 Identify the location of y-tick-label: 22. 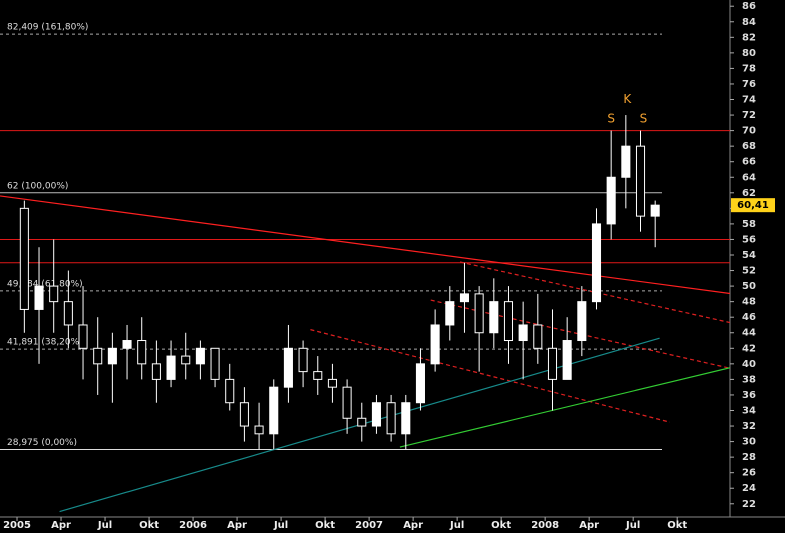
(749, 504).